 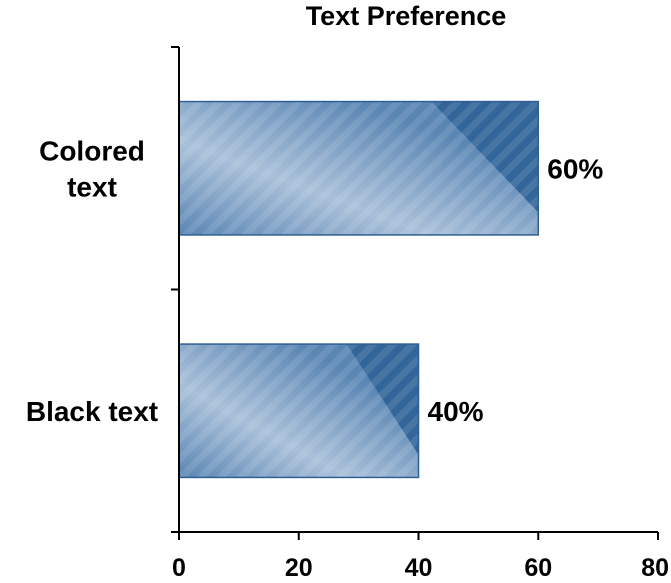 I want to click on data-label: 40%, so click(x=456, y=411).